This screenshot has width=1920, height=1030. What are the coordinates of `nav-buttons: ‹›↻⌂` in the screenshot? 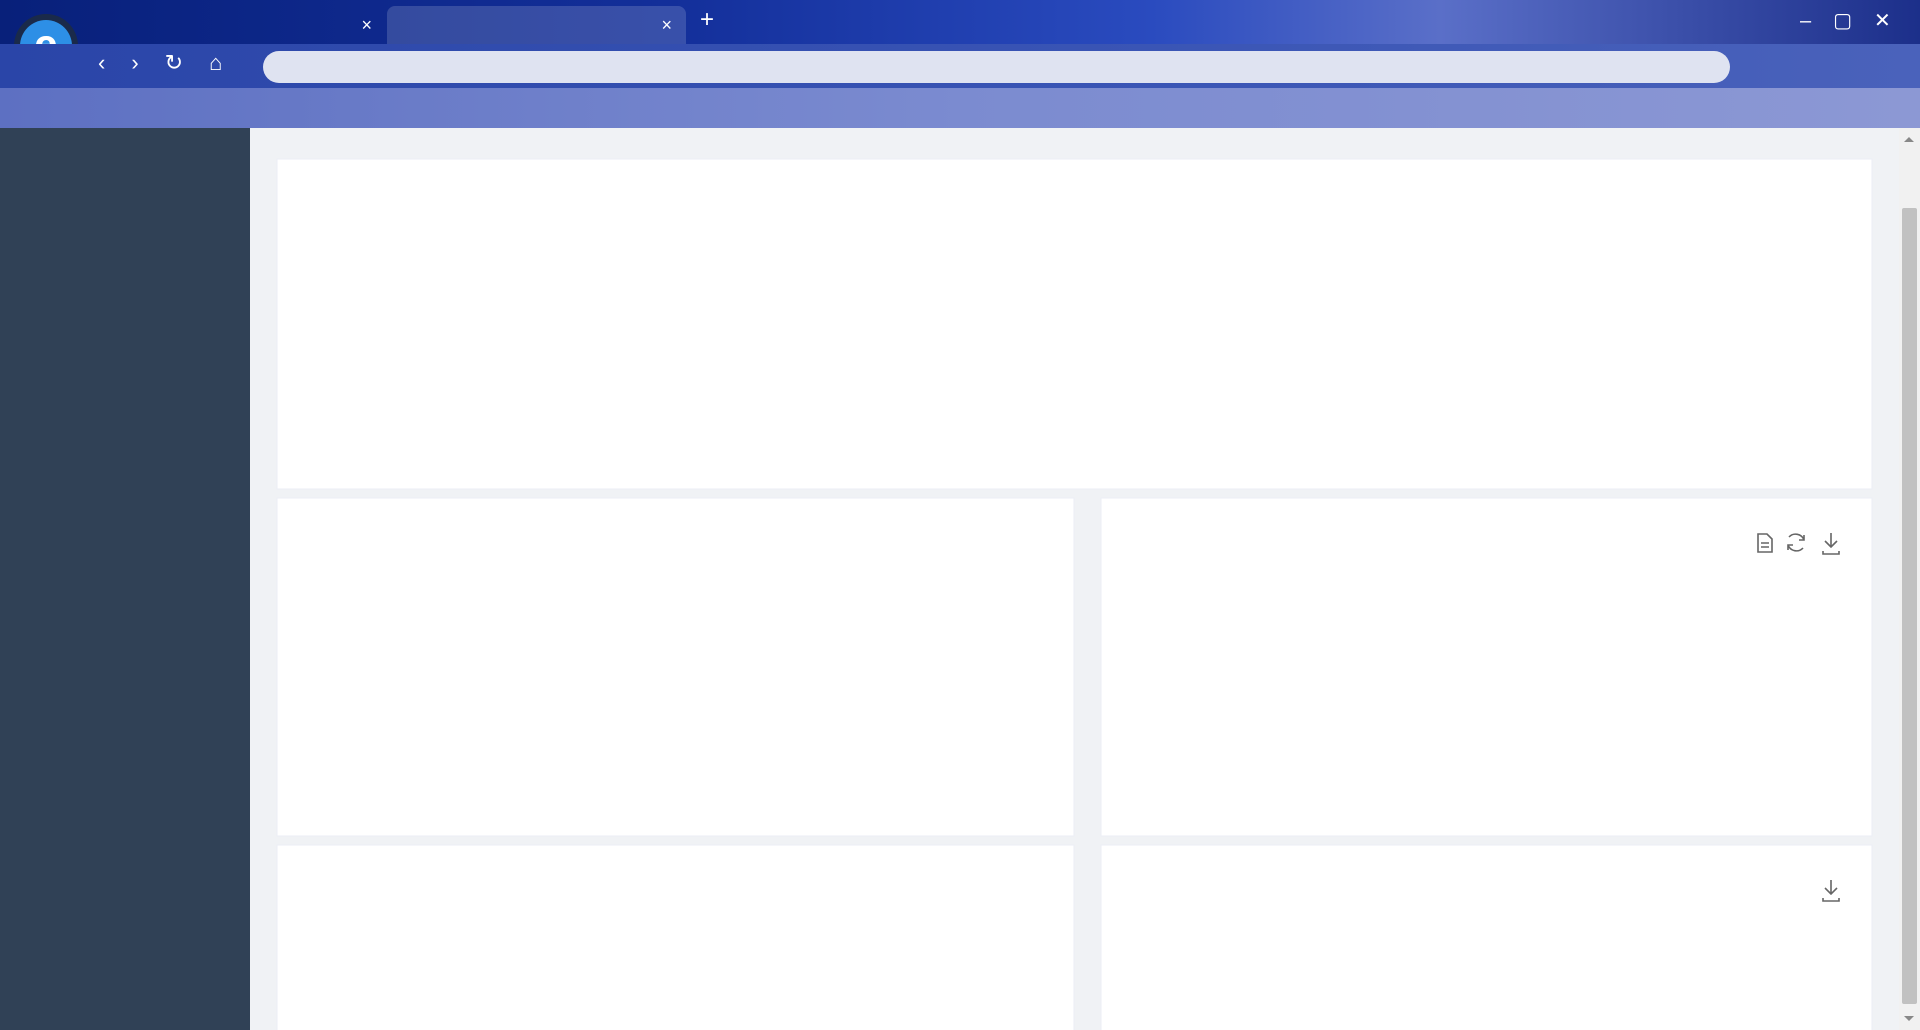 It's located at (173, 62).